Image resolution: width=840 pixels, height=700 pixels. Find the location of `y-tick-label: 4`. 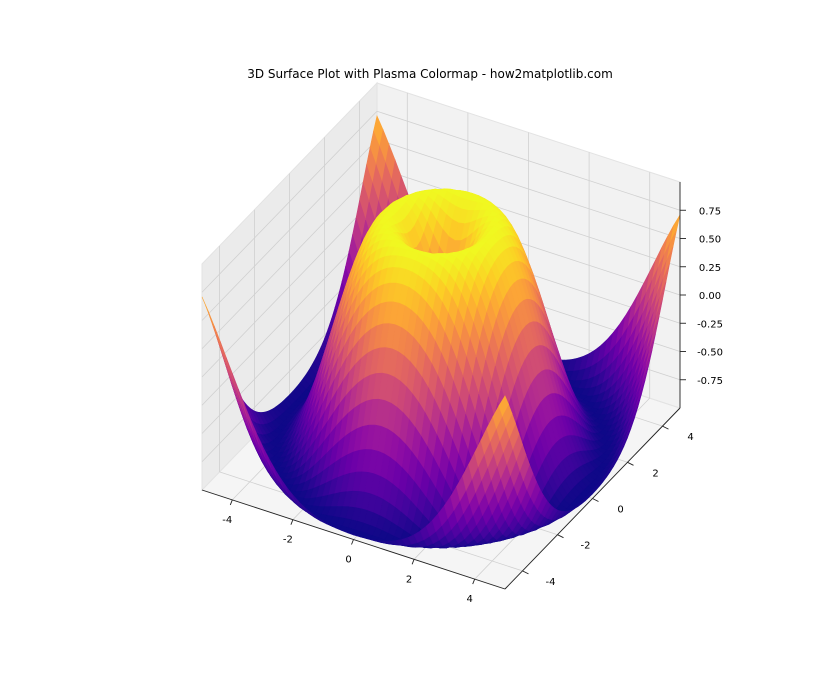

y-tick-label: 4 is located at coordinates (690, 437).